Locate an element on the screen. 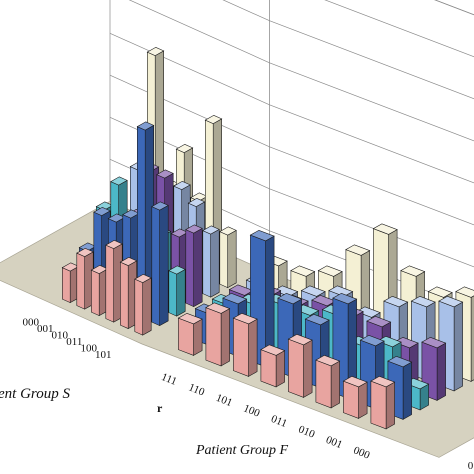 Image resolution: width=474 pixels, height=474 pixels. tick-label-f: 010 is located at coordinates (307, 431).